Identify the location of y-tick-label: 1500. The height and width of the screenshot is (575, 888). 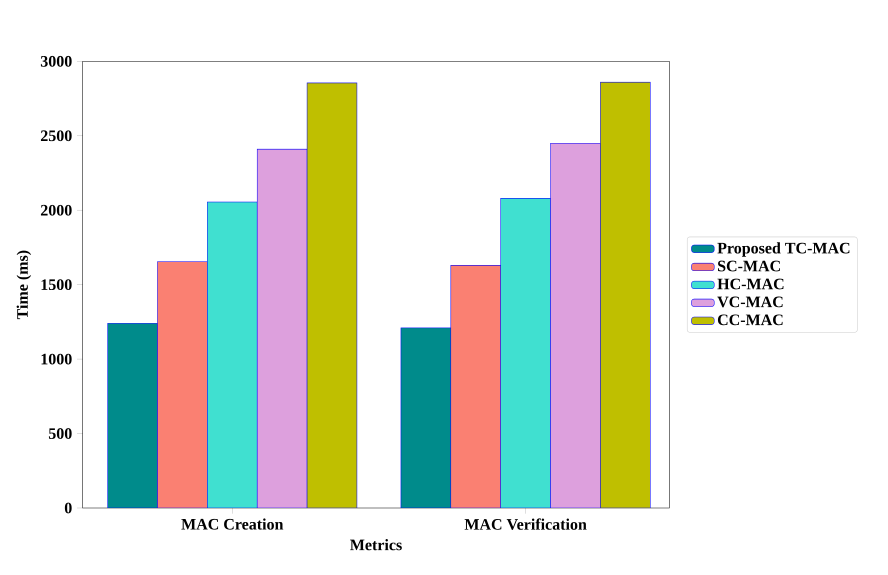
(57, 284).